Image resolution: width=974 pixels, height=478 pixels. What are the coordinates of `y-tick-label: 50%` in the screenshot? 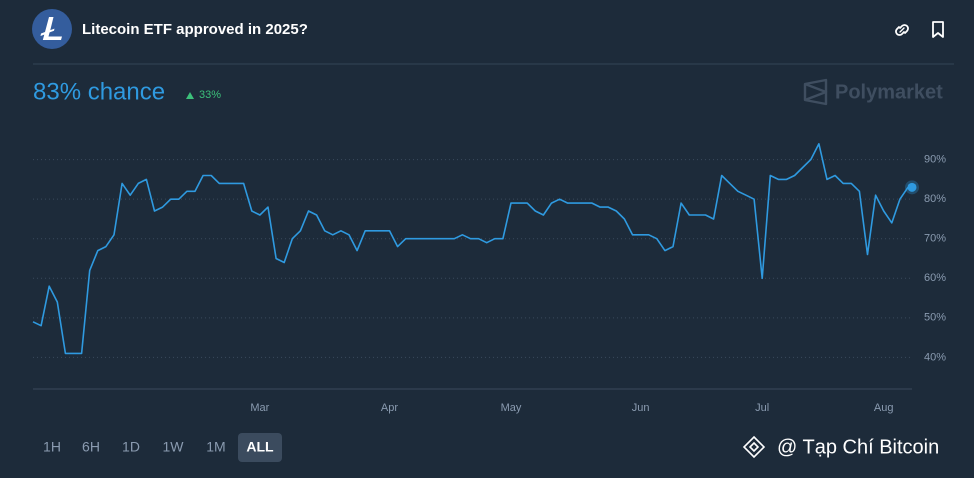 It's located at (935, 318).